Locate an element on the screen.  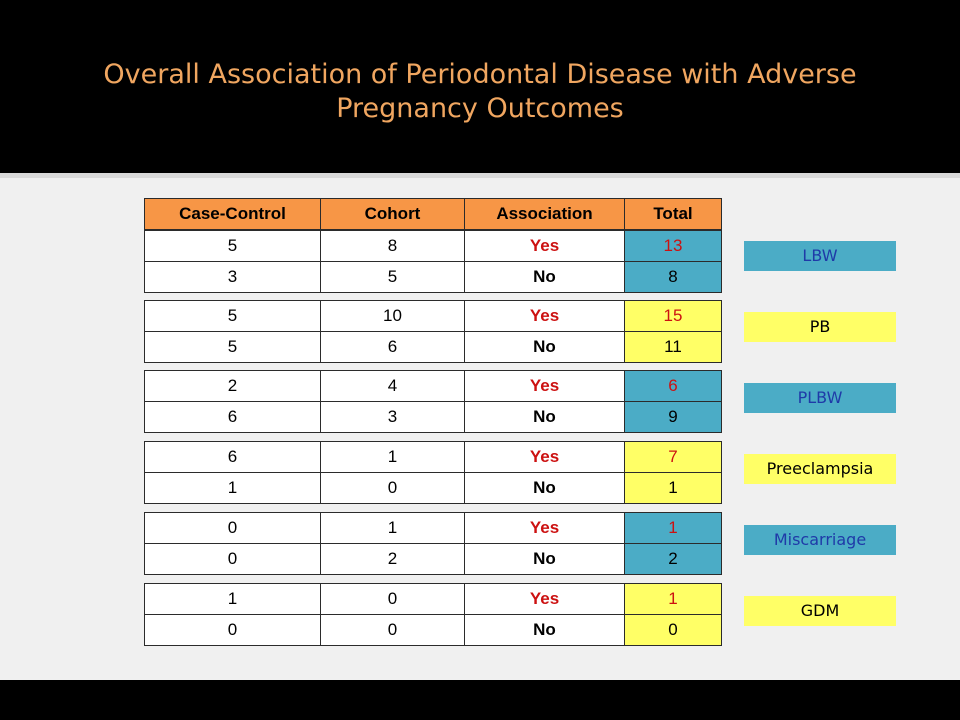
table-row: 1 0 Yes 1 is located at coordinates (433, 599).